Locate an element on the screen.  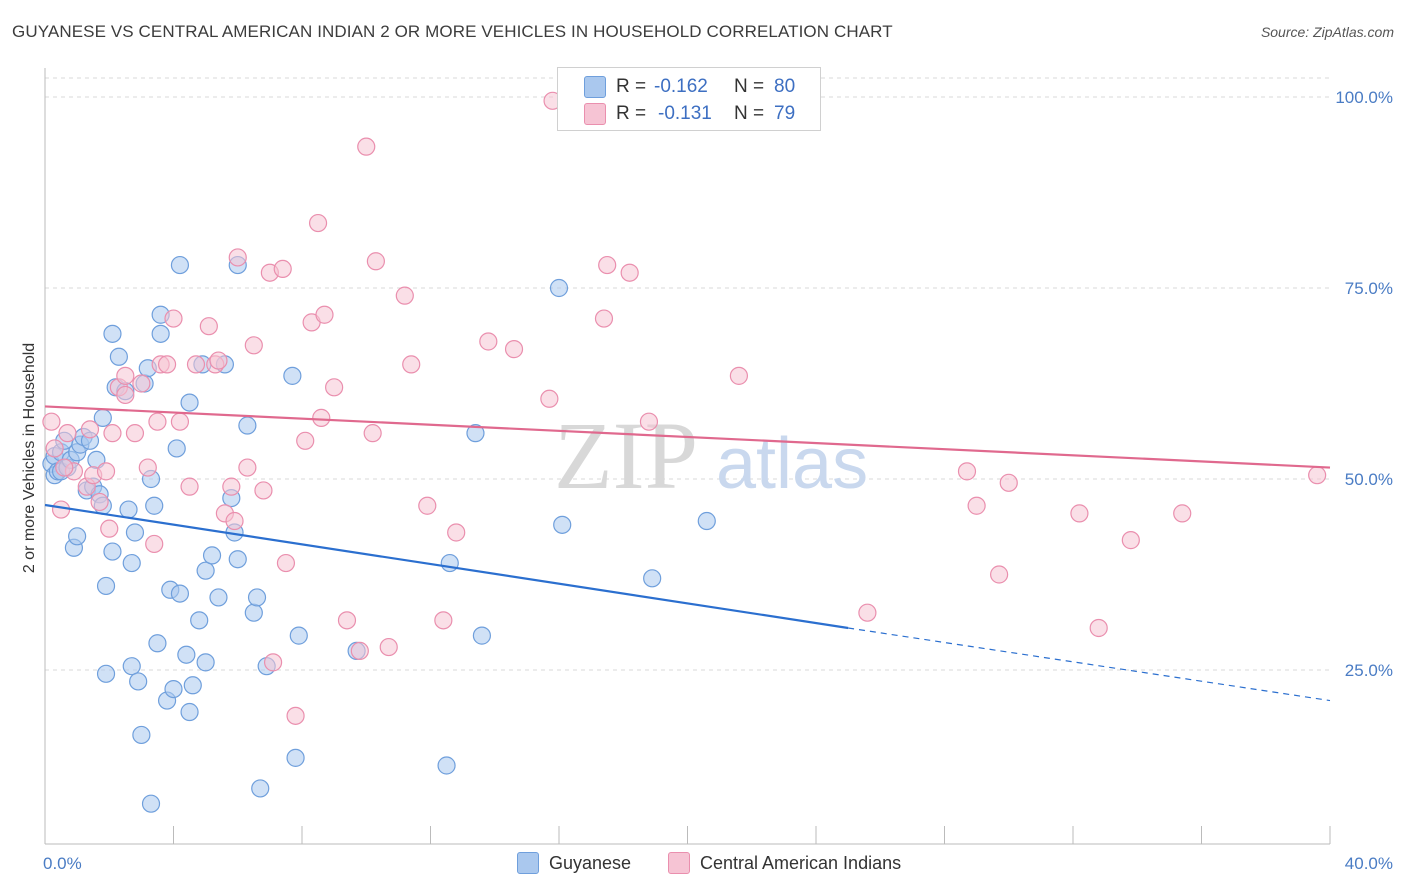
legend-label-cai: Central American Indians is located at coordinates (801, 862).